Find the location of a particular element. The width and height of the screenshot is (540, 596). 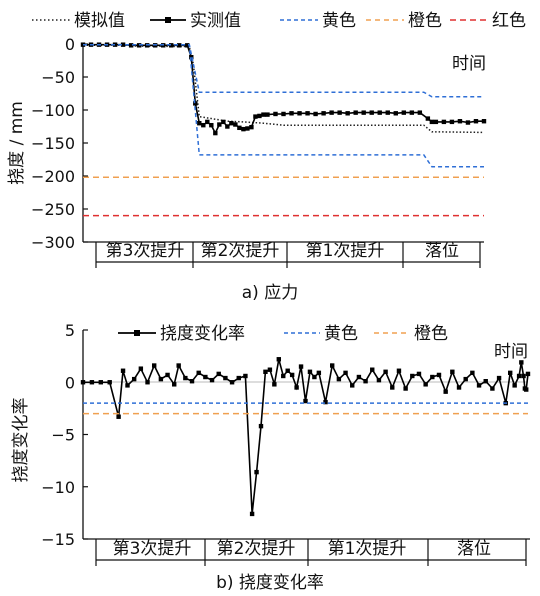

caption-a: a) 应力 is located at coordinates (270, 293).